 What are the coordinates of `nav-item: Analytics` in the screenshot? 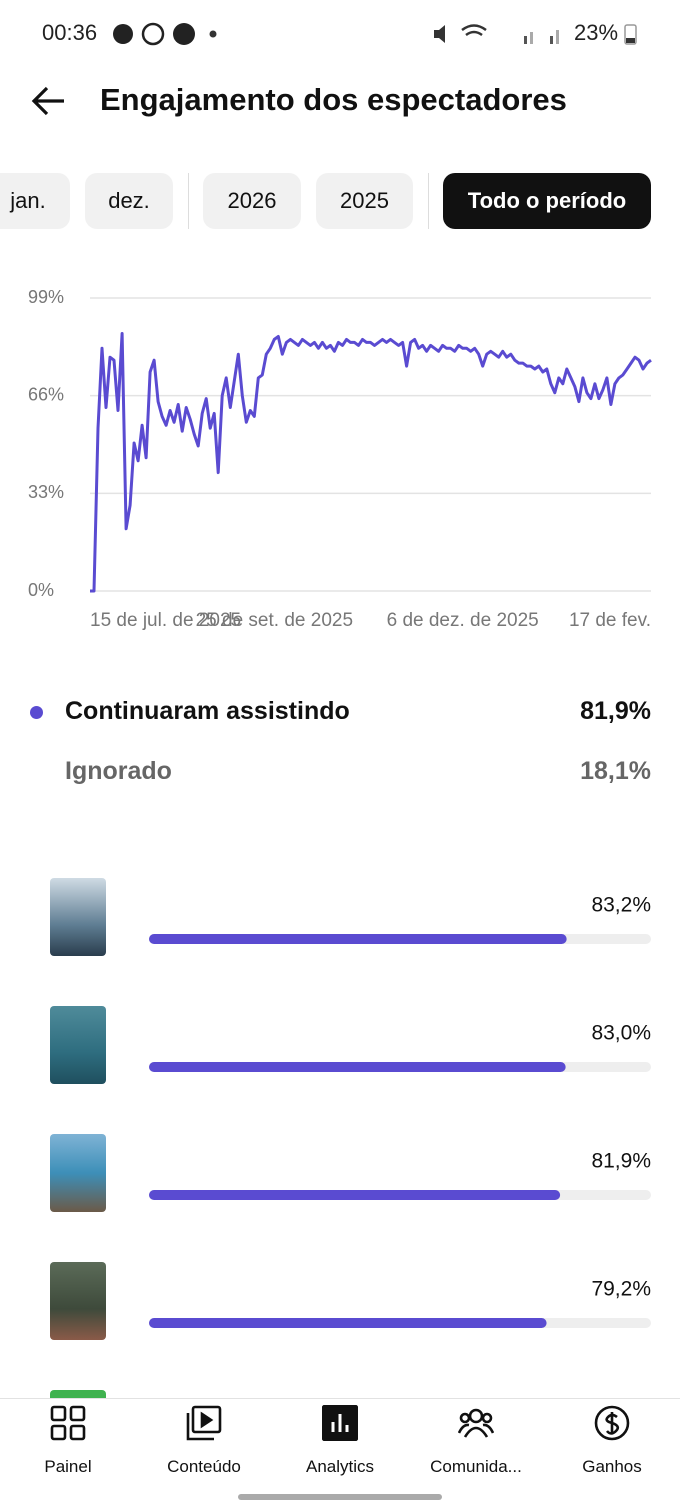 It's located at (340, 1440).